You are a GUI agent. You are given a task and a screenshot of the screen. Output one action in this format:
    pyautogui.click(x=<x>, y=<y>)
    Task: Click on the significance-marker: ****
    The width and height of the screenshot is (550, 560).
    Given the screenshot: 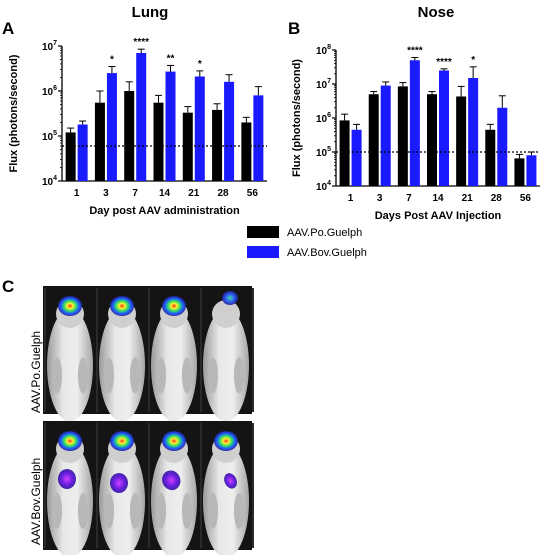 What is the action you would take?
    pyautogui.click(x=415, y=51)
    